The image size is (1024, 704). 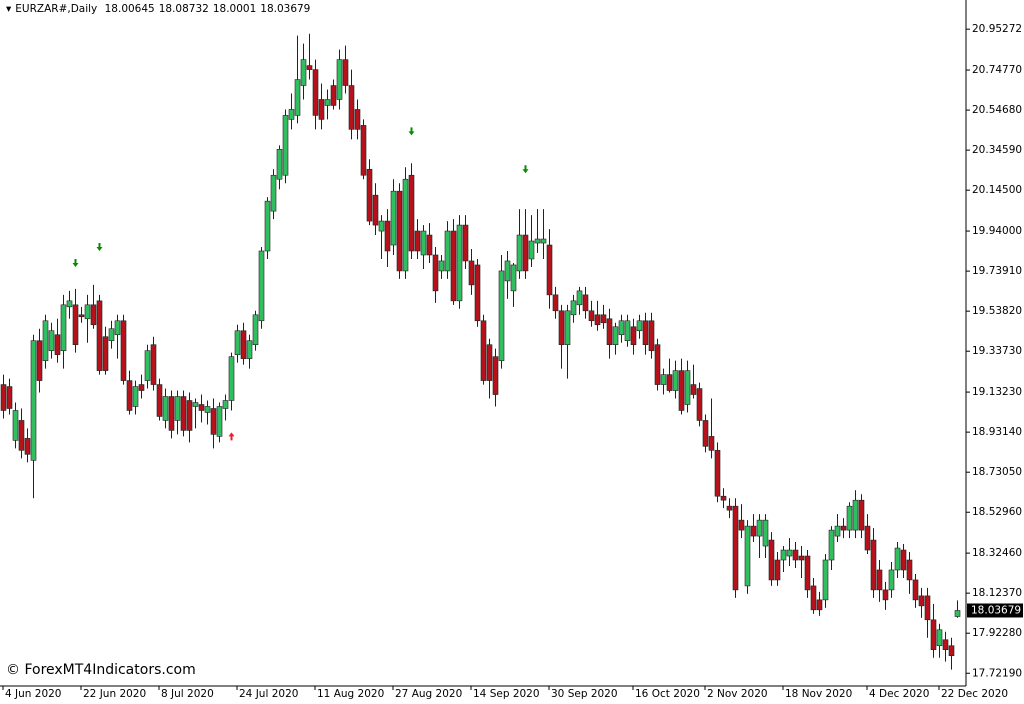 What do you see at coordinates (997, 553) in the screenshot?
I see `y-tick-label: 18.32460` at bounding box center [997, 553].